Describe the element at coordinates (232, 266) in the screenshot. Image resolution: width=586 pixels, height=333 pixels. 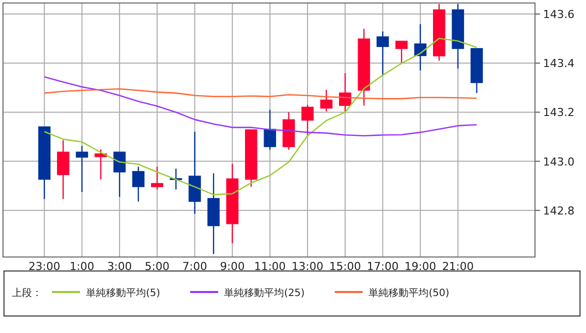
I see `xtick: 9:00` at that location.